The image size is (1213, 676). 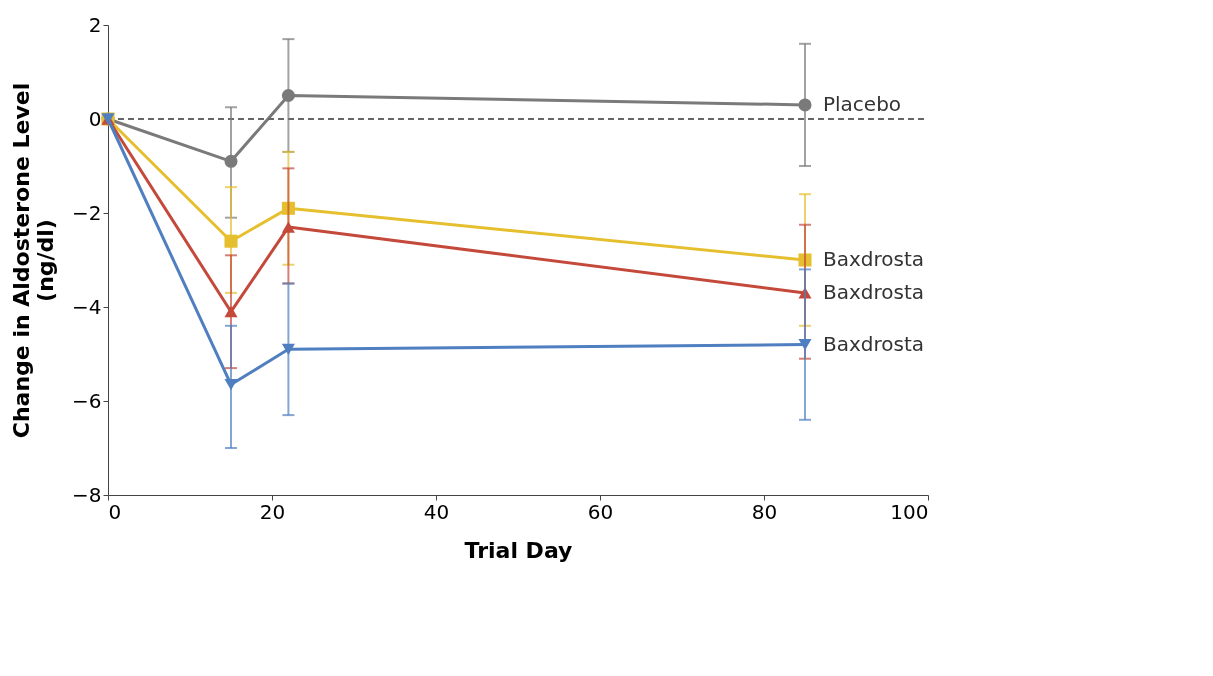 I want to click on x-tick-label: 60, so click(x=600, y=511).